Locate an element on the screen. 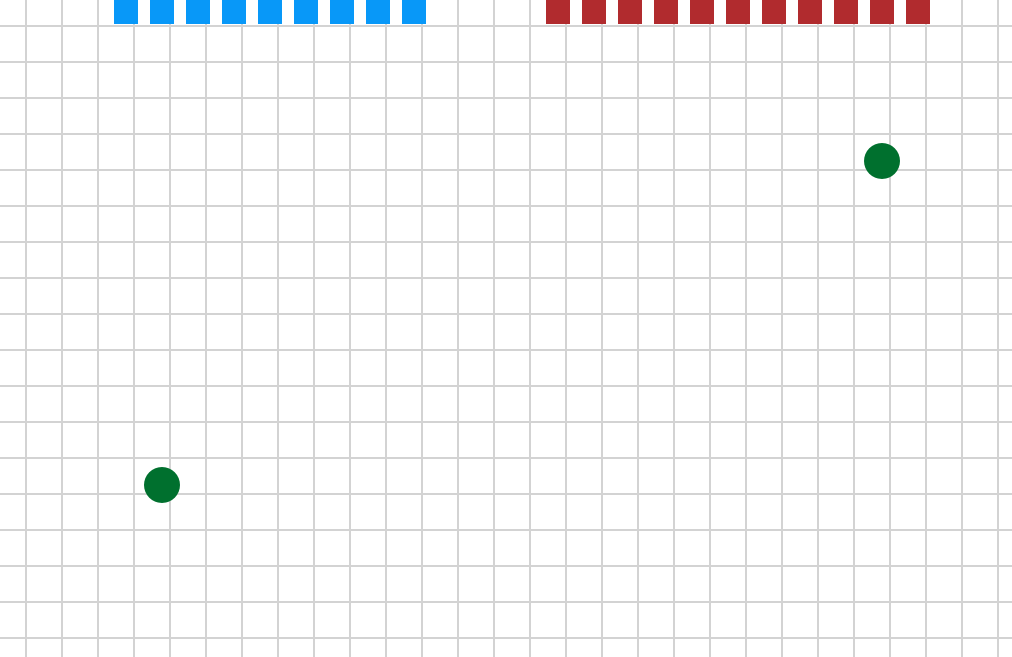 The width and height of the screenshot is (1012, 657). red-group-token is located at coordinates (882, 161).